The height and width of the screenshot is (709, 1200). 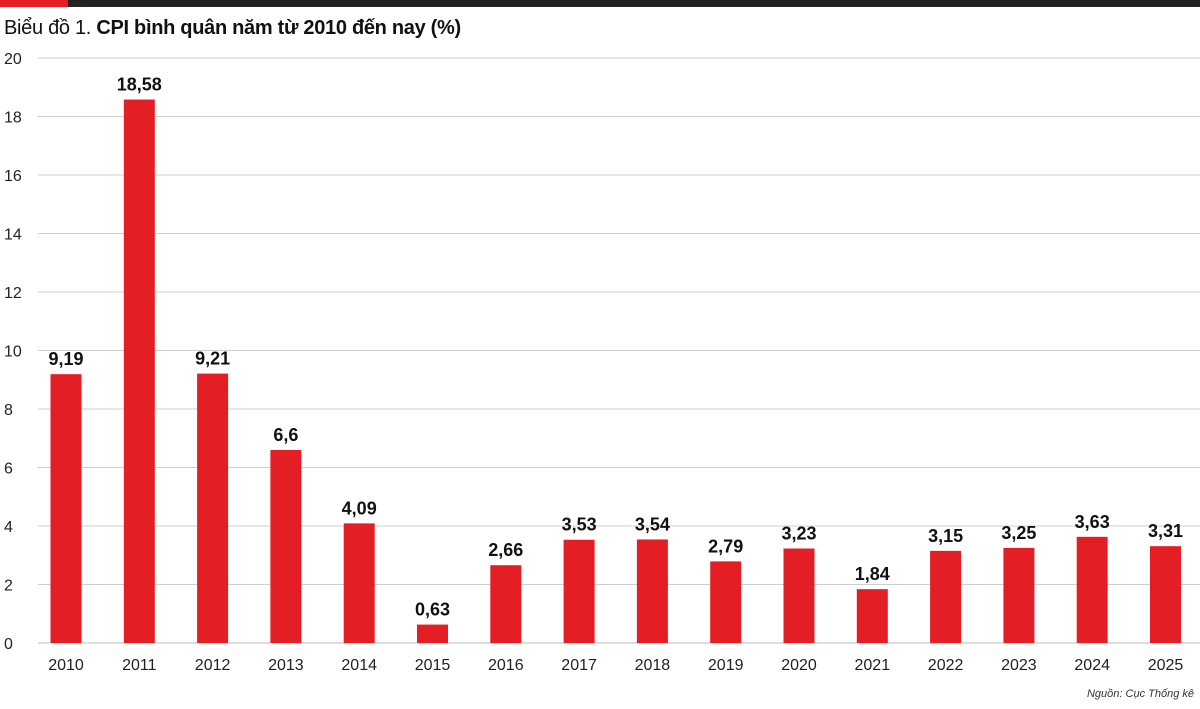 What do you see at coordinates (1092, 522) in the screenshot?
I see `data-label: 3,63` at bounding box center [1092, 522].